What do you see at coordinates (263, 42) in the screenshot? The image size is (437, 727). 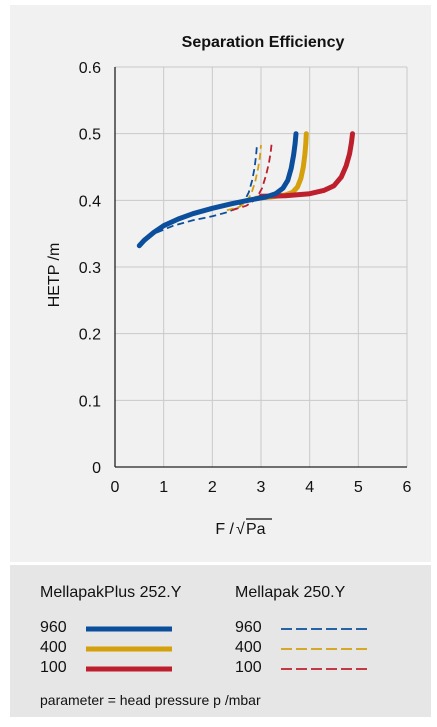 I see `chart-title: Separation Efficiency` at bounding box center [263, 42].